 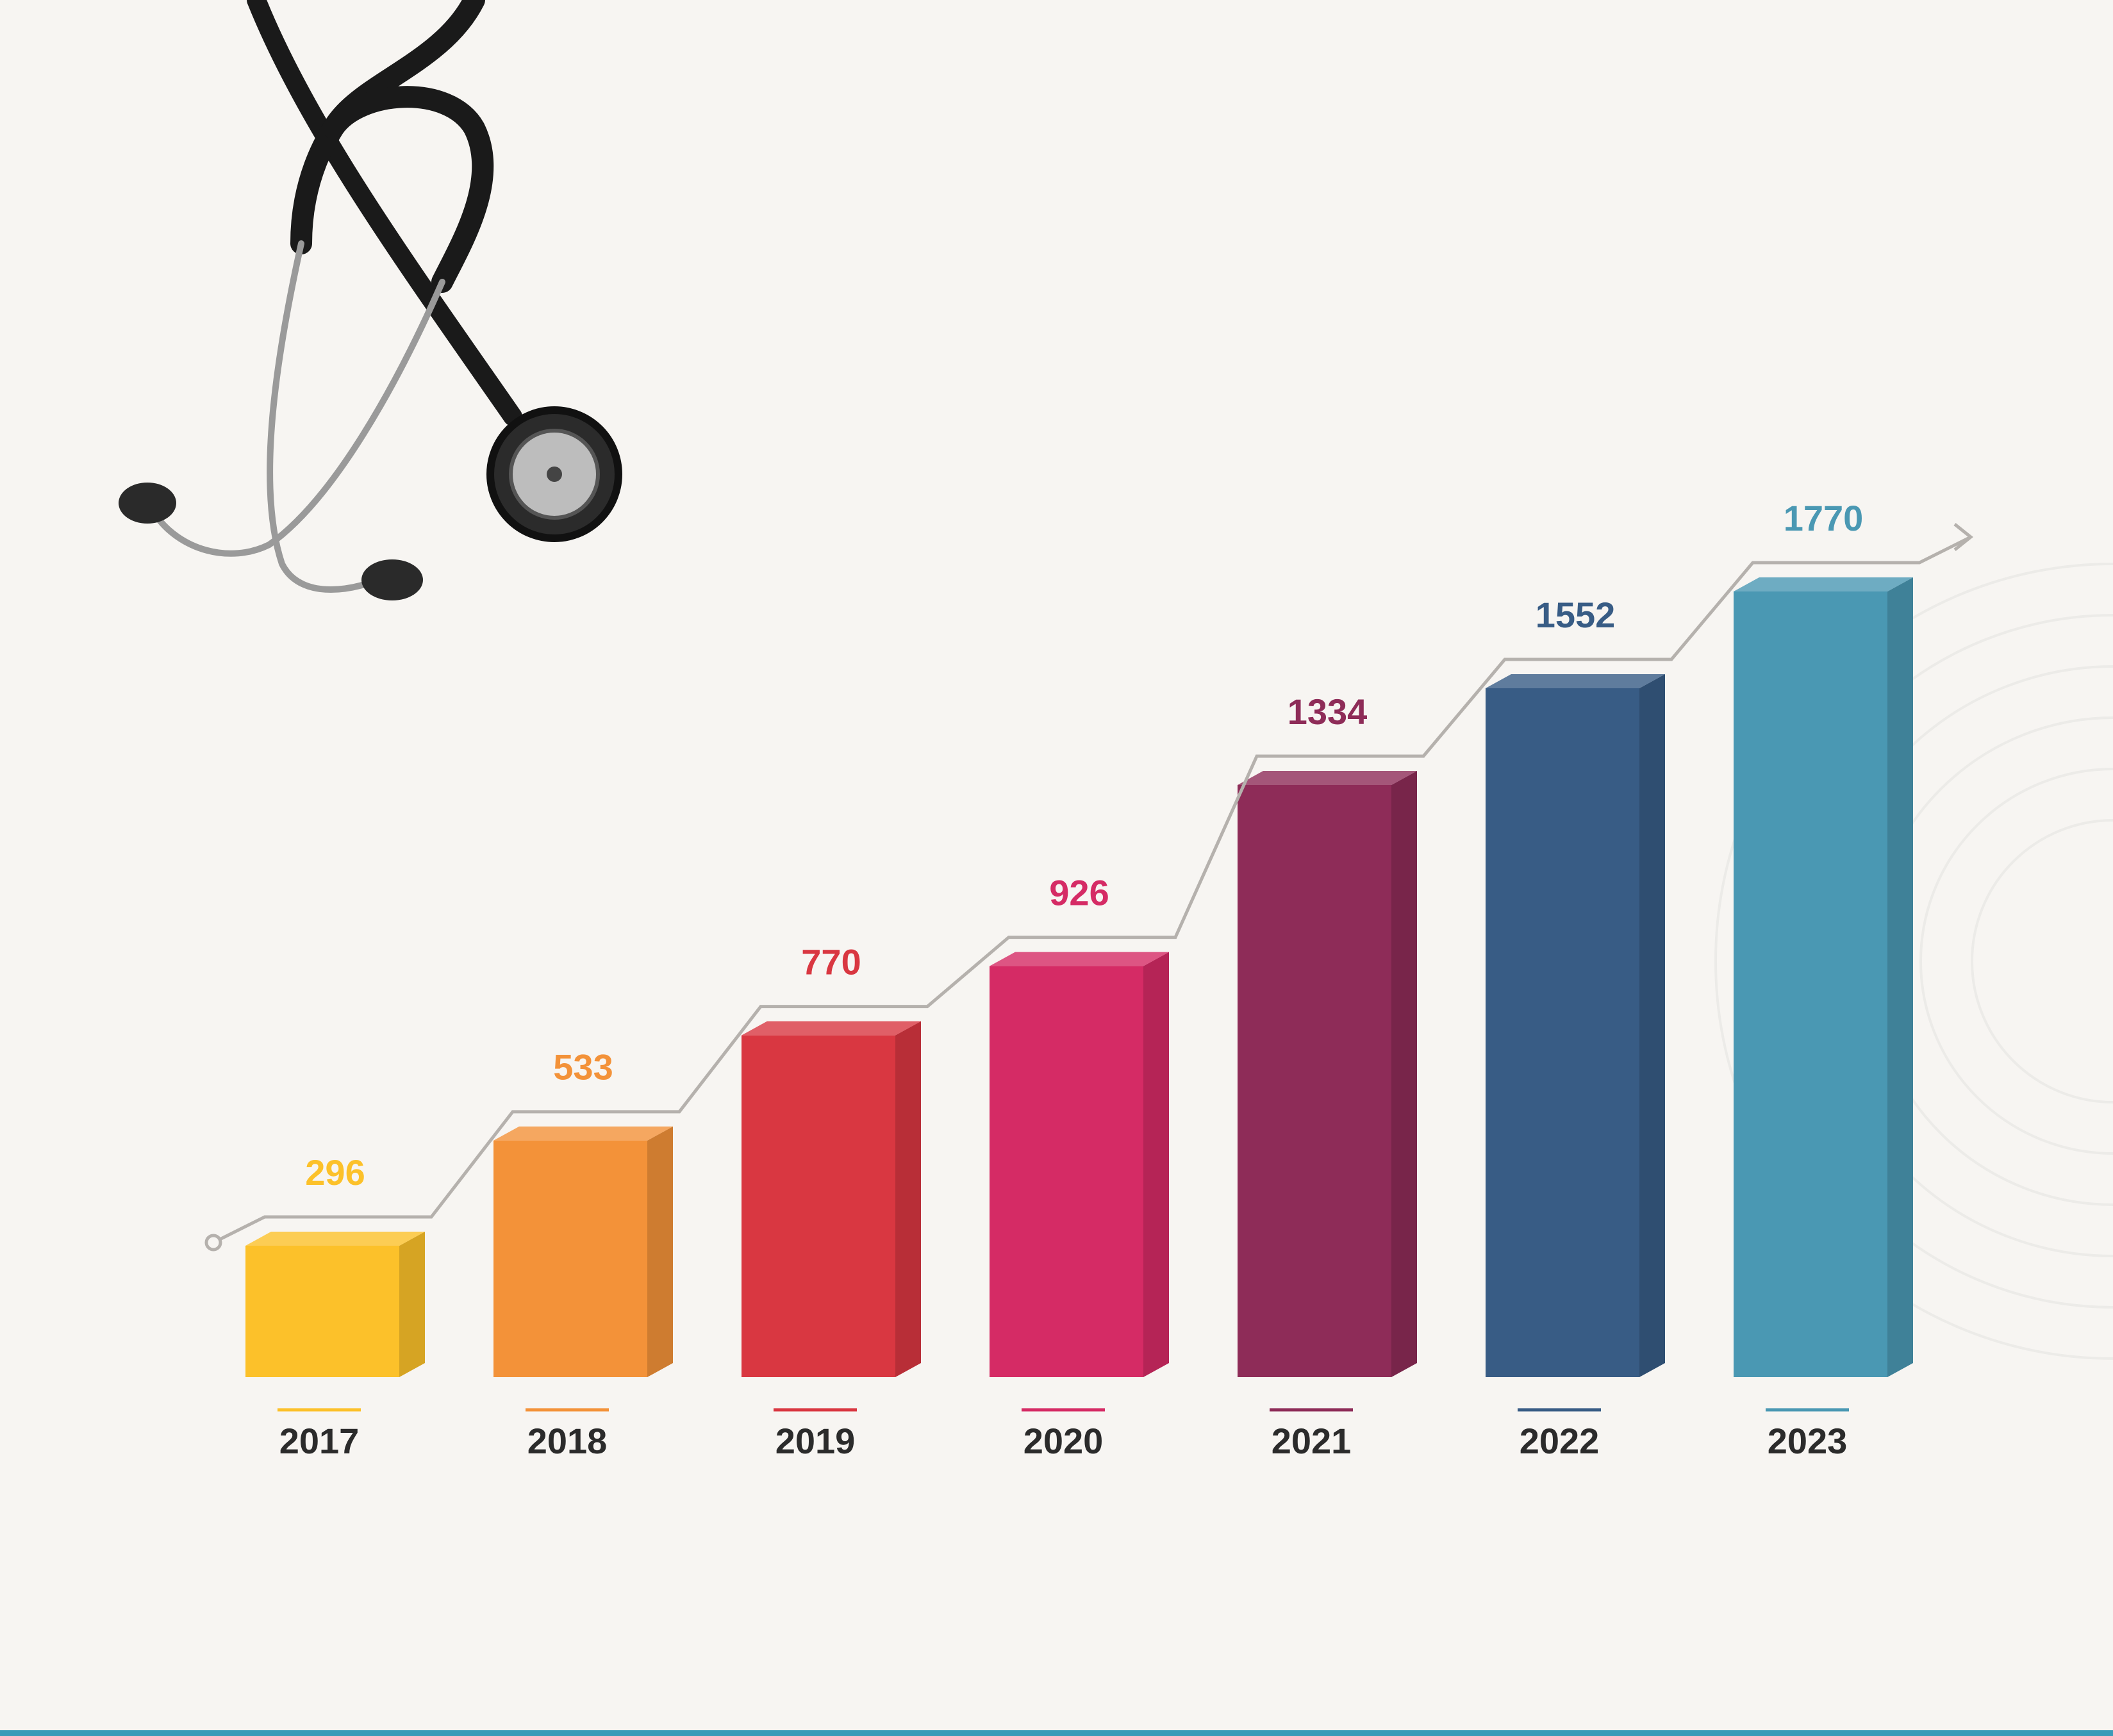 I want to click on x-tick-label: 2023, so click(x=1808, y=1441).